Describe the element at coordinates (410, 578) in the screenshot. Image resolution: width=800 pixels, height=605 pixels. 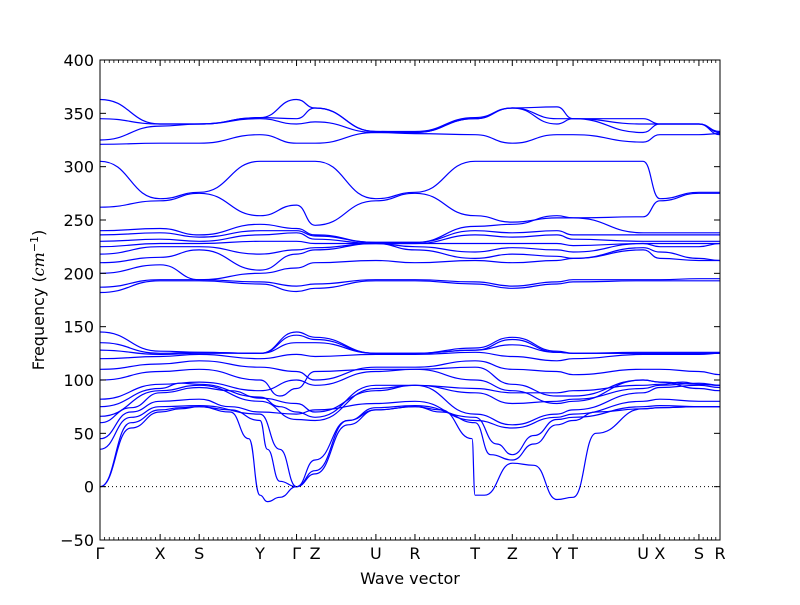
I see `x-axis-title: Wave vector` at that location.